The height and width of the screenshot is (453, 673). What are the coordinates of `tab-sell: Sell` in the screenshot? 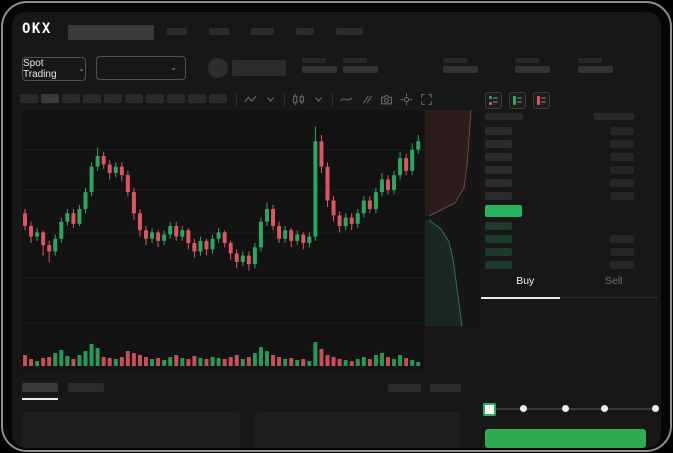 It's located at (613, 281).